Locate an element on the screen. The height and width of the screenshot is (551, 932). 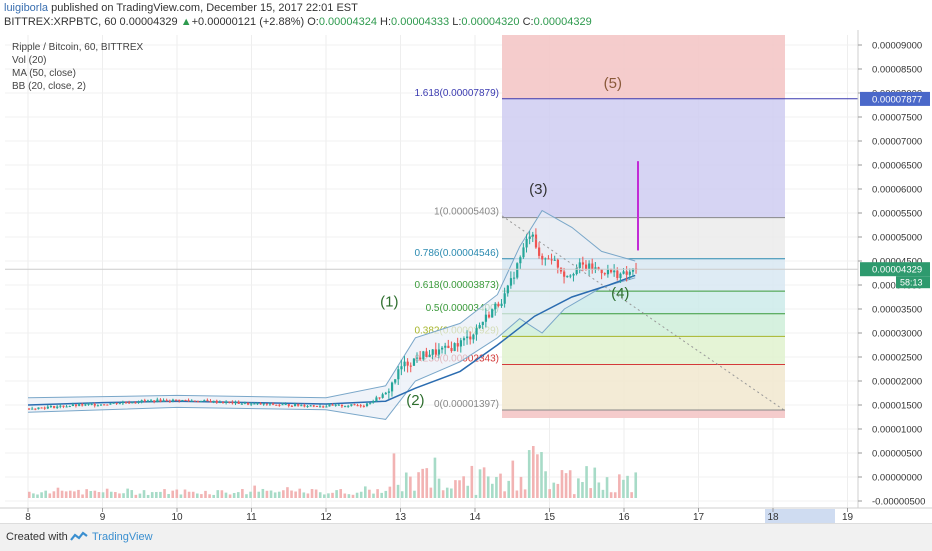
price-change: +0.00000121 (+2.88%) is located at coordinates (248, 22).